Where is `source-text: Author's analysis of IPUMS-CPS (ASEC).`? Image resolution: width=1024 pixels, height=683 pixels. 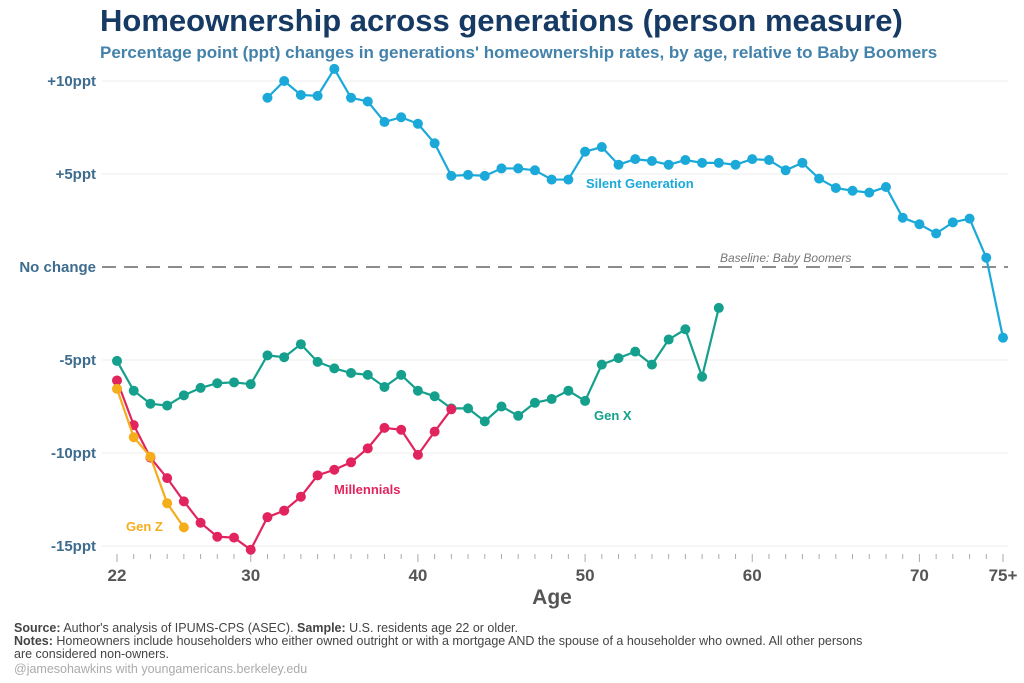 source-text: Author's analysis of IPUMS-CPS (ASEC). is located at coordinates (179, 628).